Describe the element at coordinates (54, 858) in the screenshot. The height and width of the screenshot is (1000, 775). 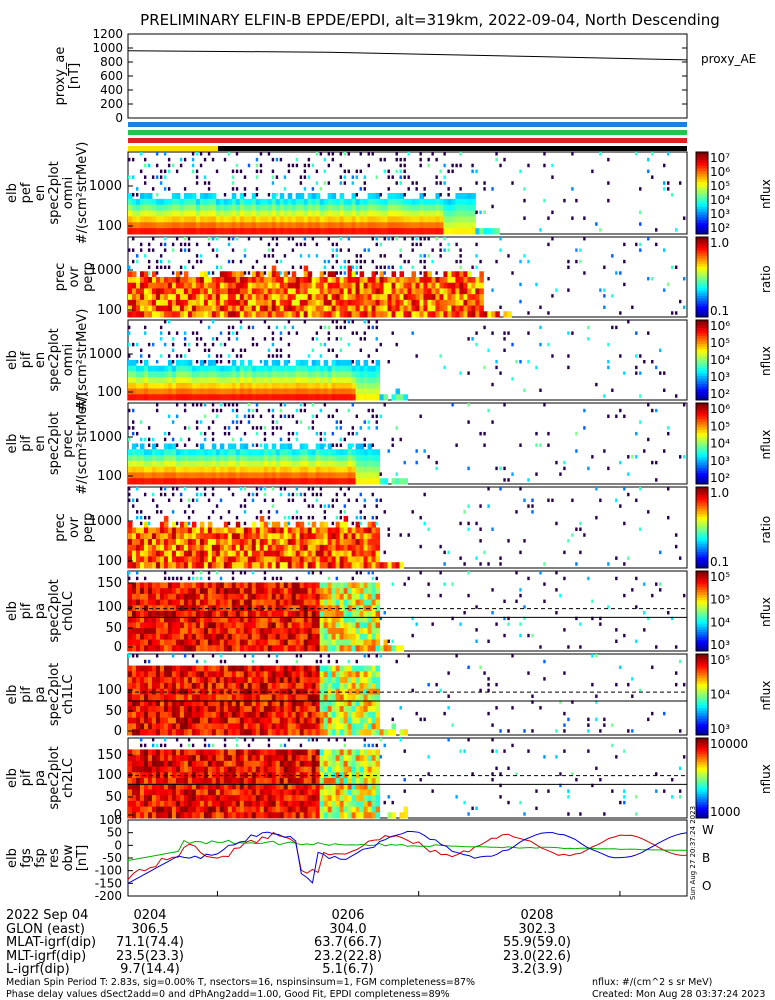
I see `y-axis-label: res` at that location.